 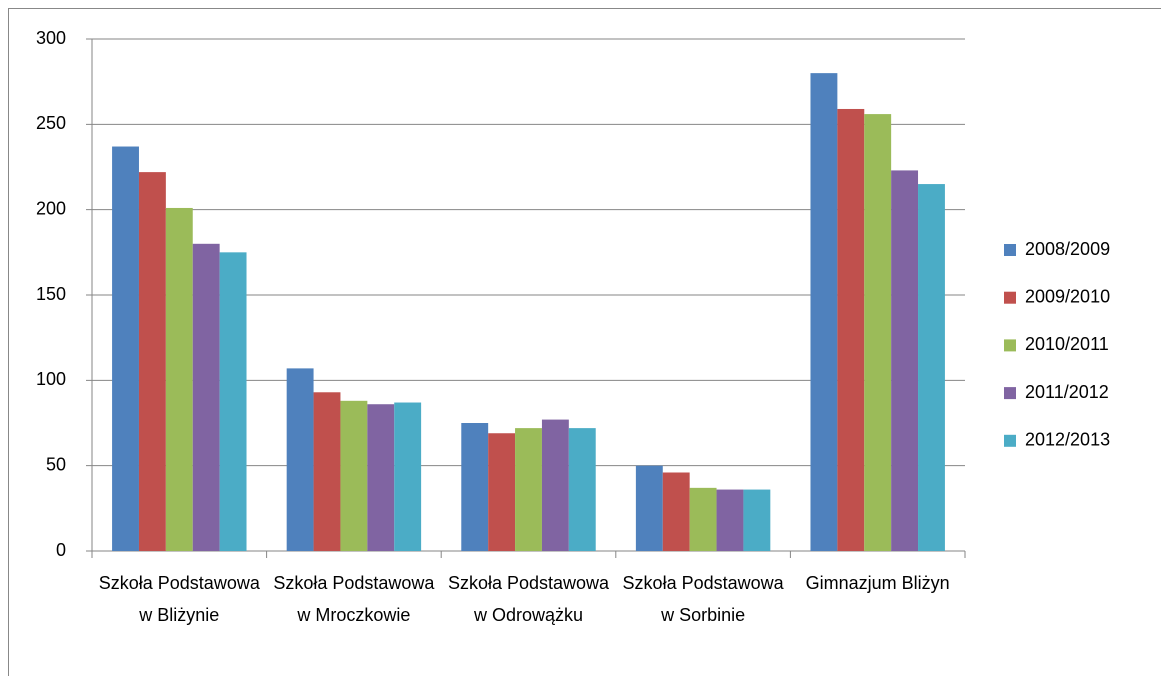 What do you see at coordinates (877, 583) in the screenshot?
I see `x-tick-label: Gimnazjum Bliżyn` at bounding box center [877, 583].